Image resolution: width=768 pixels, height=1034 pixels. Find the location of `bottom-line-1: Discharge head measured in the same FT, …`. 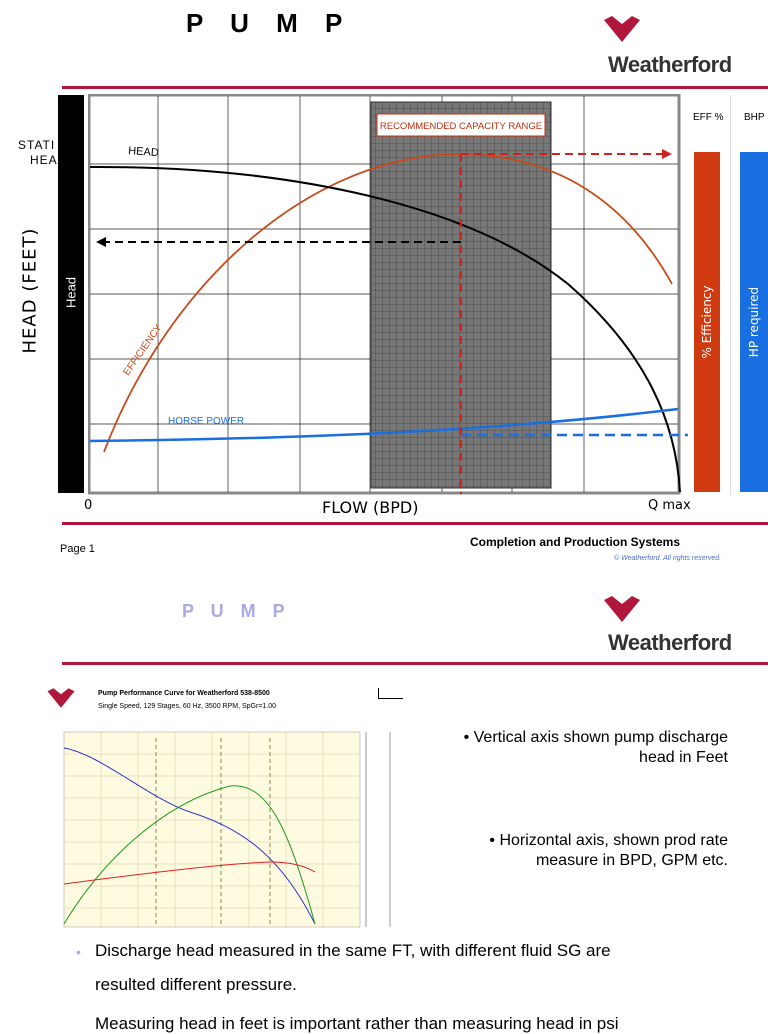

bottom-line-1: Discharge head measured in the same FT, … is located at coordinates (353, 950).